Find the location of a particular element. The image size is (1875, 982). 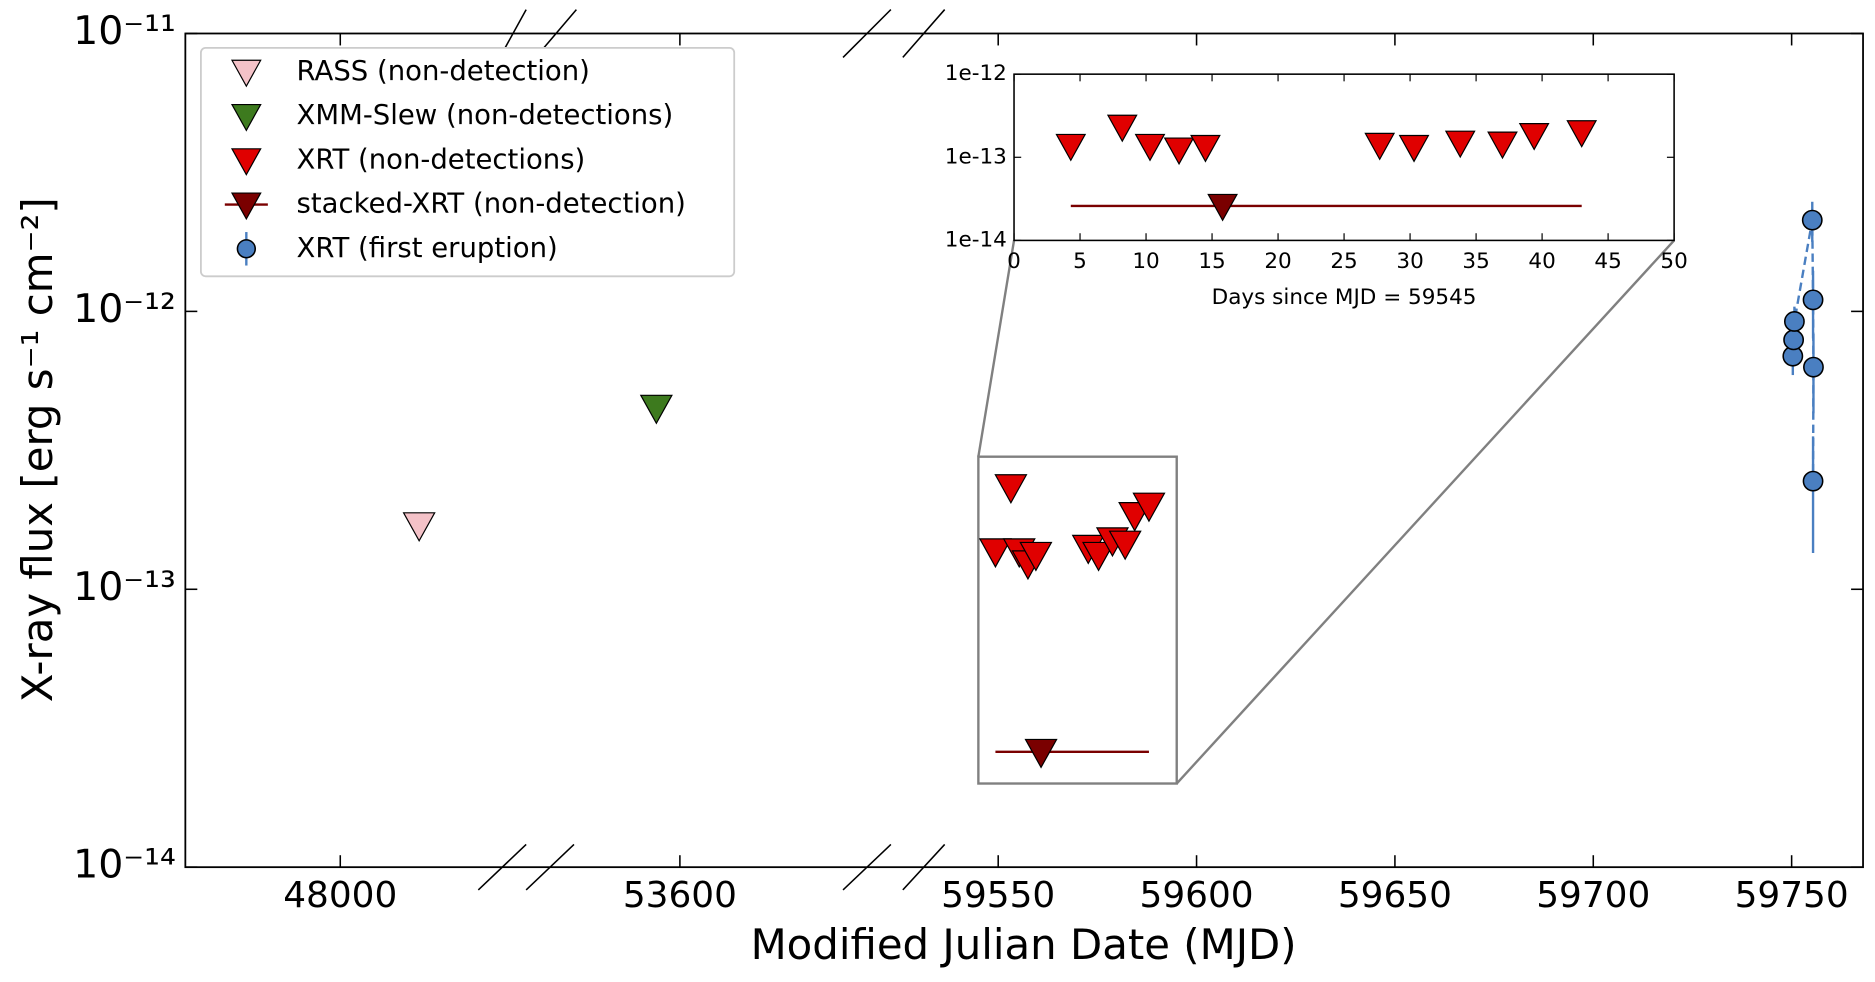

inset-x-tick-label: 15 is located at coordinates (1211, 261).